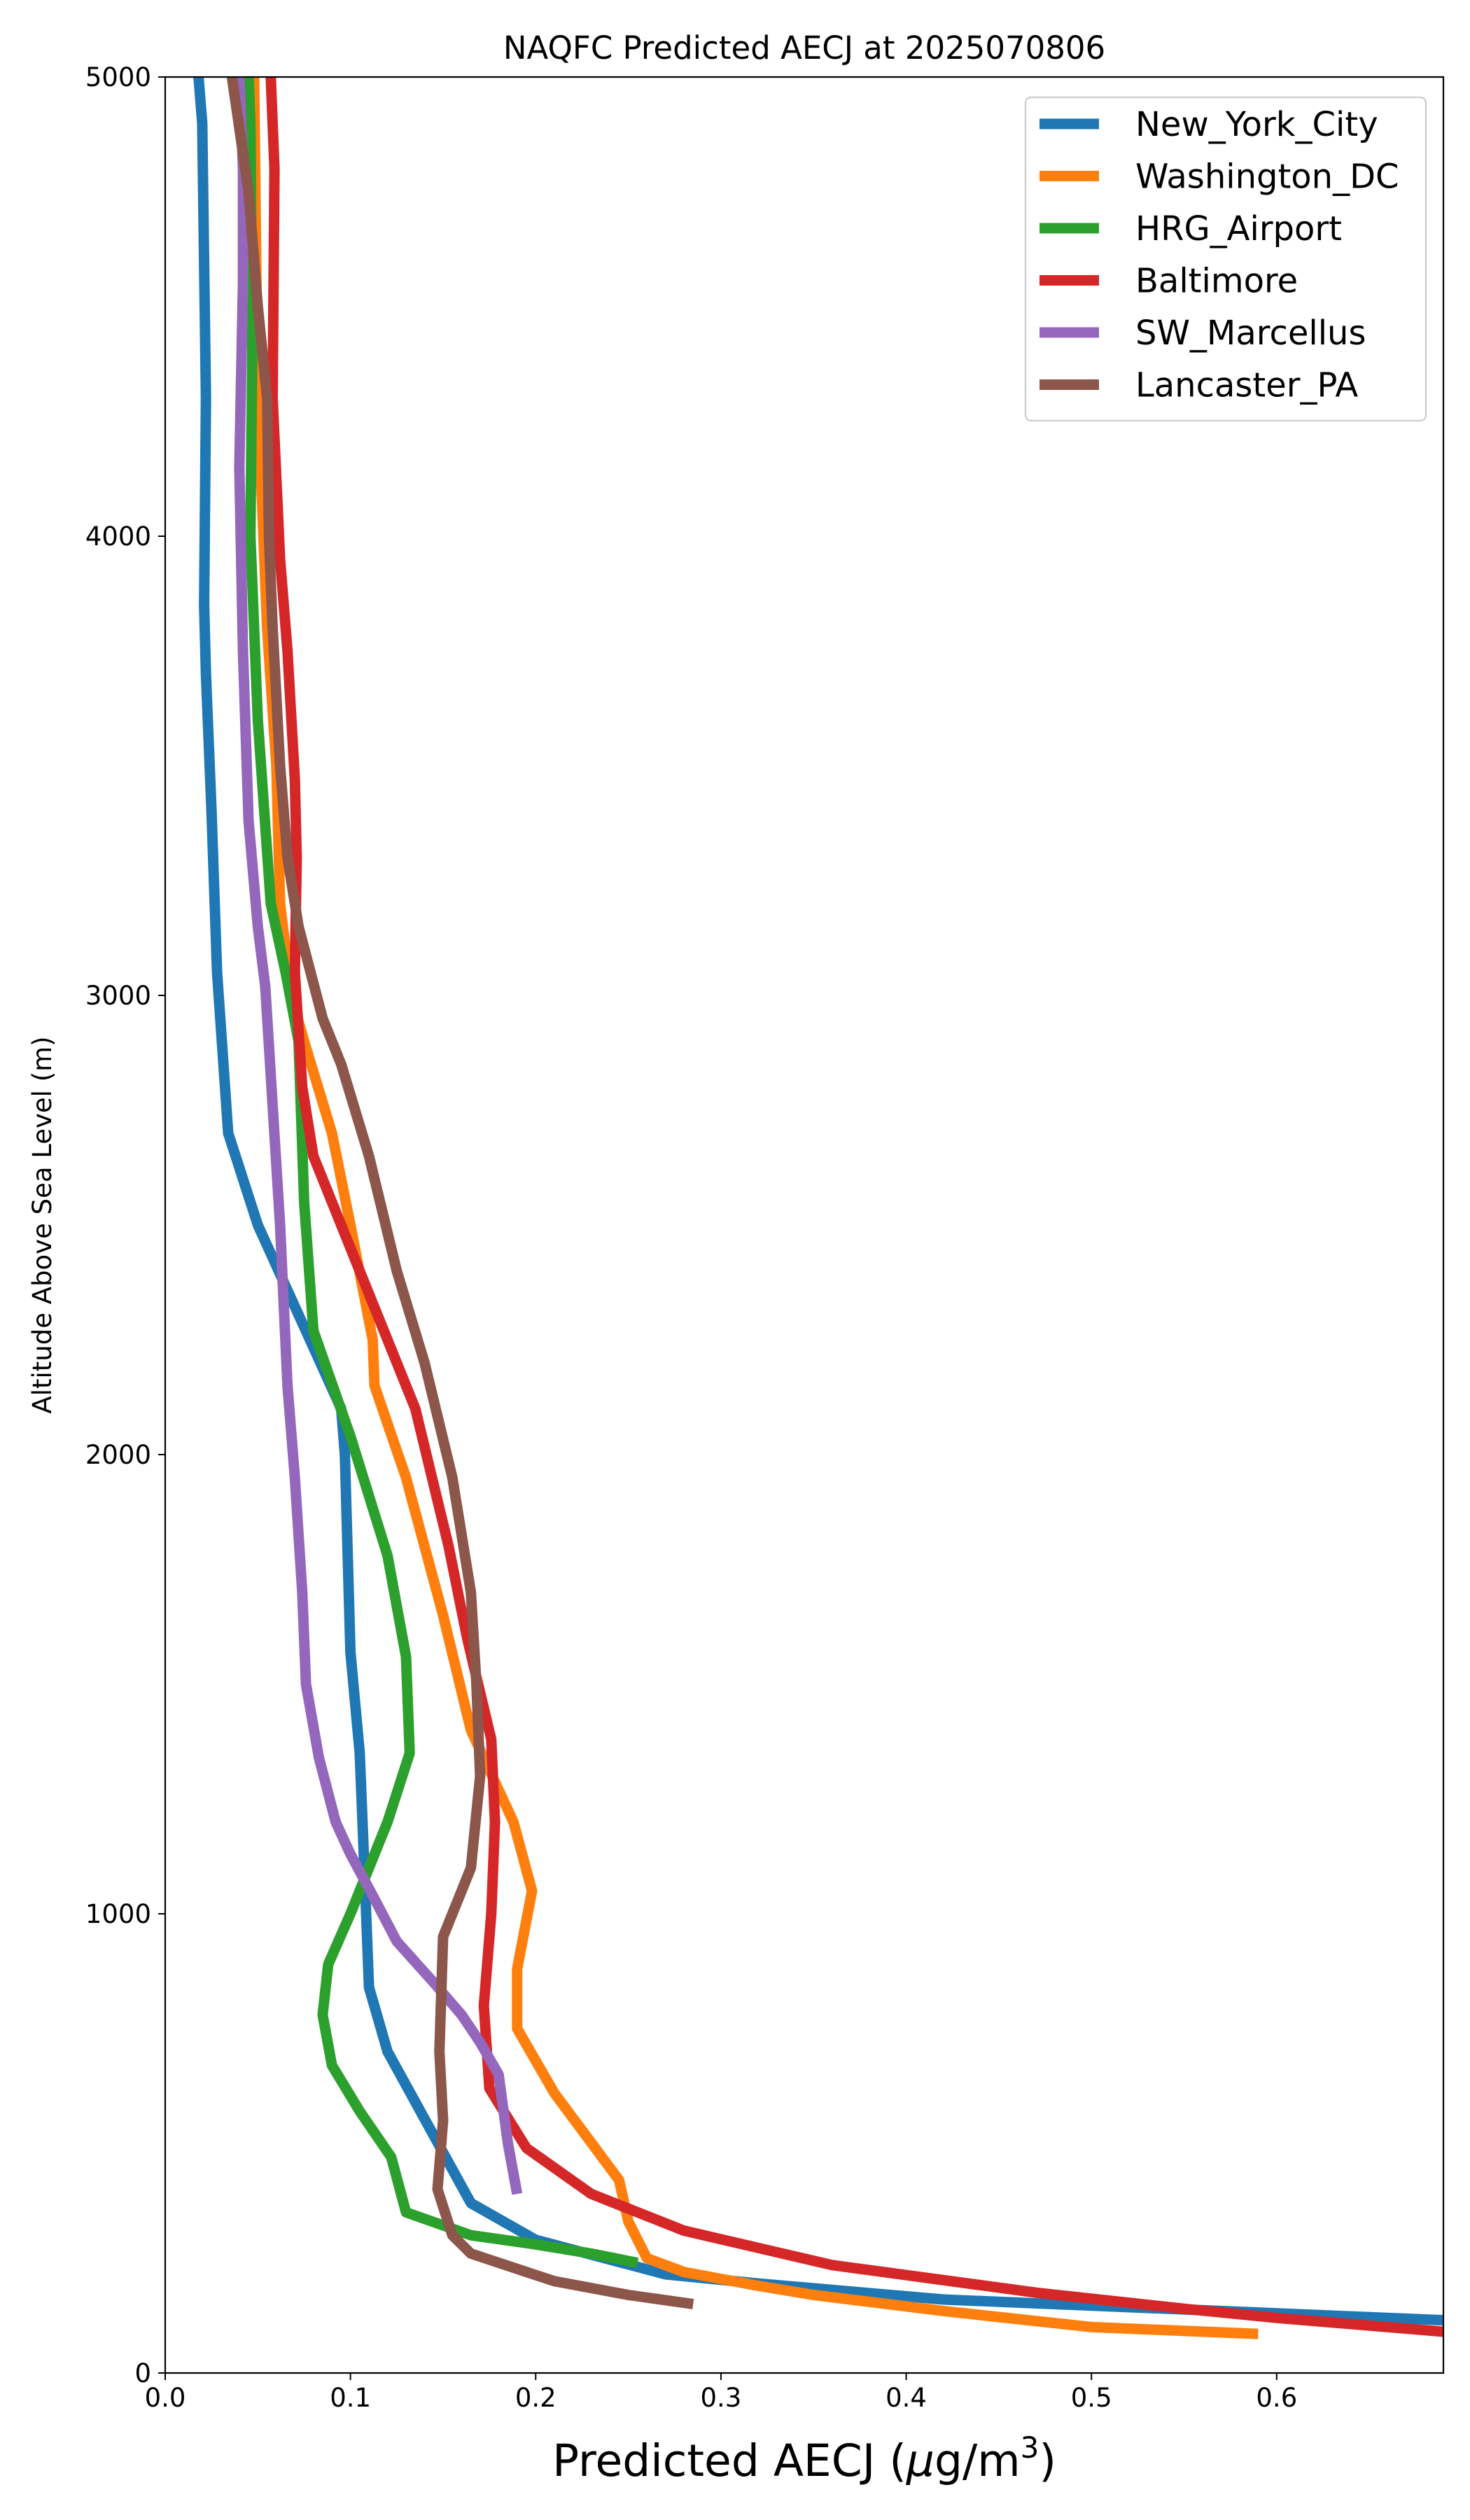 The height and width of the screenshot is (2520, 1470). I want to click on y-tick-label: 1000, so click(118, 1914).